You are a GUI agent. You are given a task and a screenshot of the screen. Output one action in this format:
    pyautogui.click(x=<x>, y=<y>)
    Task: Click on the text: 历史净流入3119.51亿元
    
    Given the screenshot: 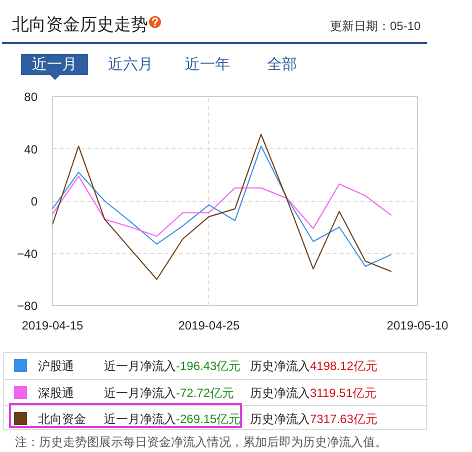 What is the action you would take?
    pyautogui.click(x=313, y=393)
    